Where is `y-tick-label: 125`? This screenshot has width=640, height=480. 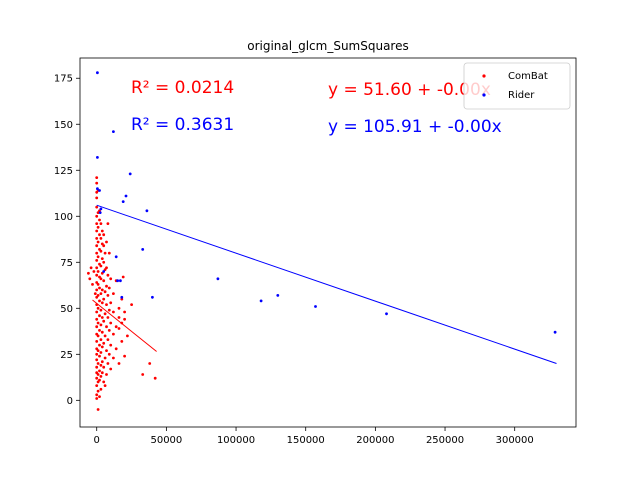
y-tick-label: 125 is located at coordinates (63, 171).